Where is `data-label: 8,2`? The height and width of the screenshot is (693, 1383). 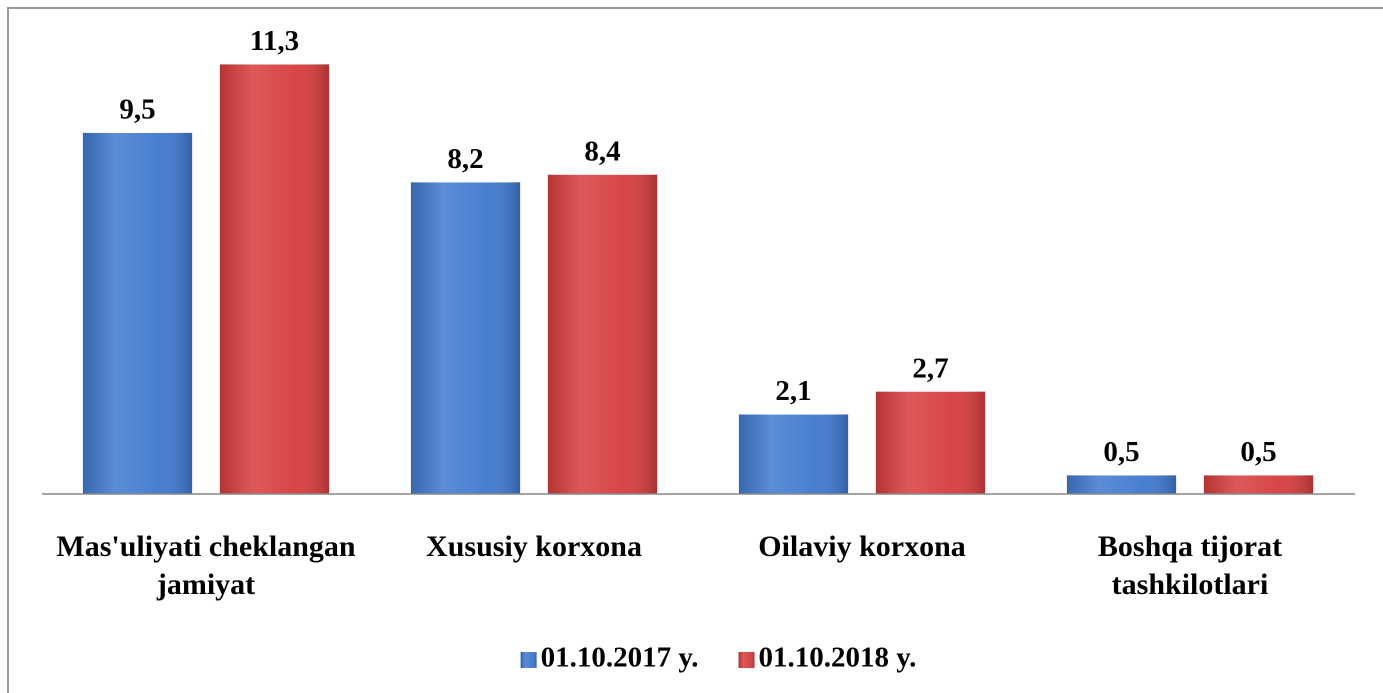
data-label: 8,2 is located at coordinates (465, 159).